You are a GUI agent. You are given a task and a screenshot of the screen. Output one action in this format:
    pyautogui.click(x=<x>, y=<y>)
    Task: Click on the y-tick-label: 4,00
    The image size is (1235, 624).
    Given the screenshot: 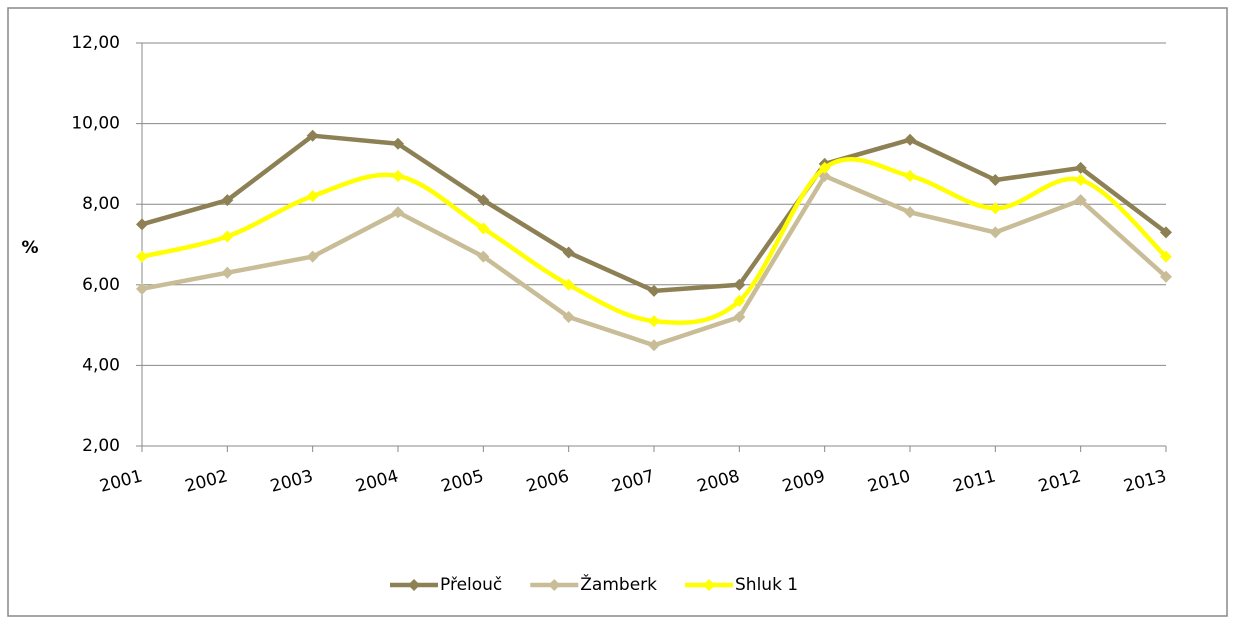 What is the action you would take?
    pyautogui.click(x=101, y=365)
    